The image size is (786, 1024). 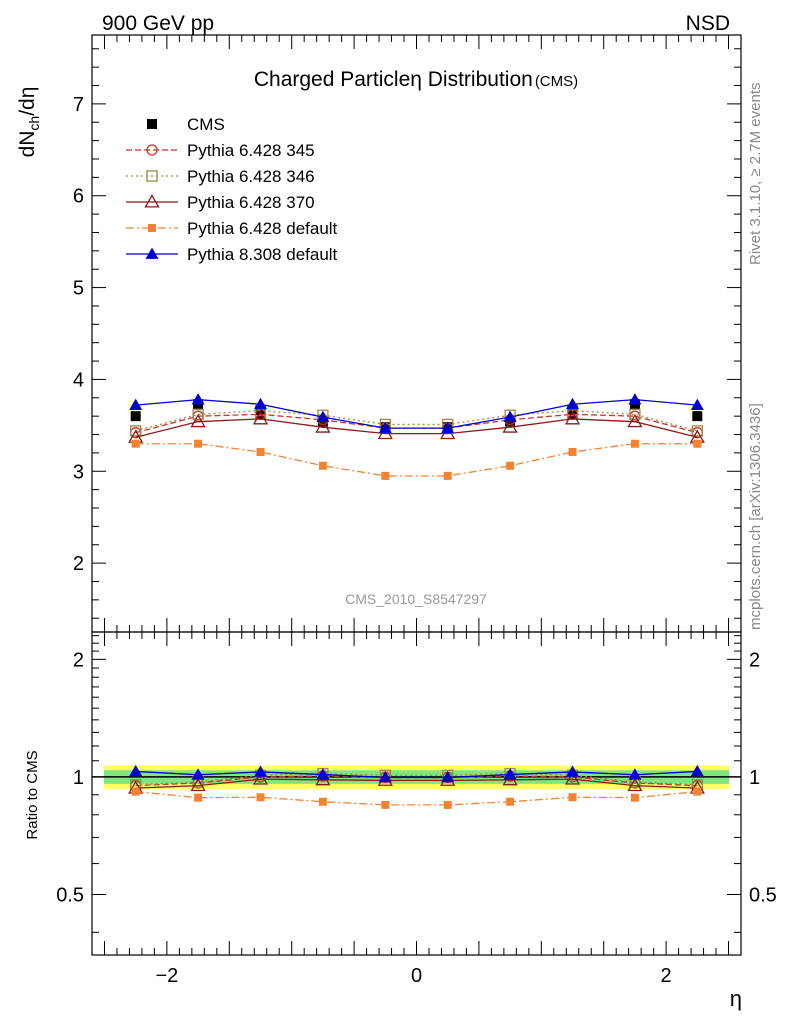 What do you see at coordinates (755, 174) in the screenshot?
I see `side-label-rivet: Rivet 3.1.10, ≥ 2.7M events` at bounding box center [755, 174].